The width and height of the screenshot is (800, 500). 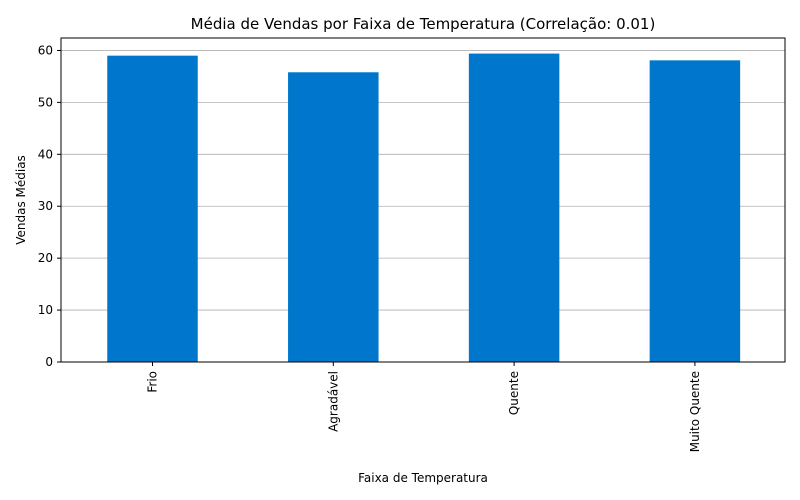 What do you see at coordinates (333, 217) in the screenshot?
I see `bar-agradável` at bounding box center [333, 217].